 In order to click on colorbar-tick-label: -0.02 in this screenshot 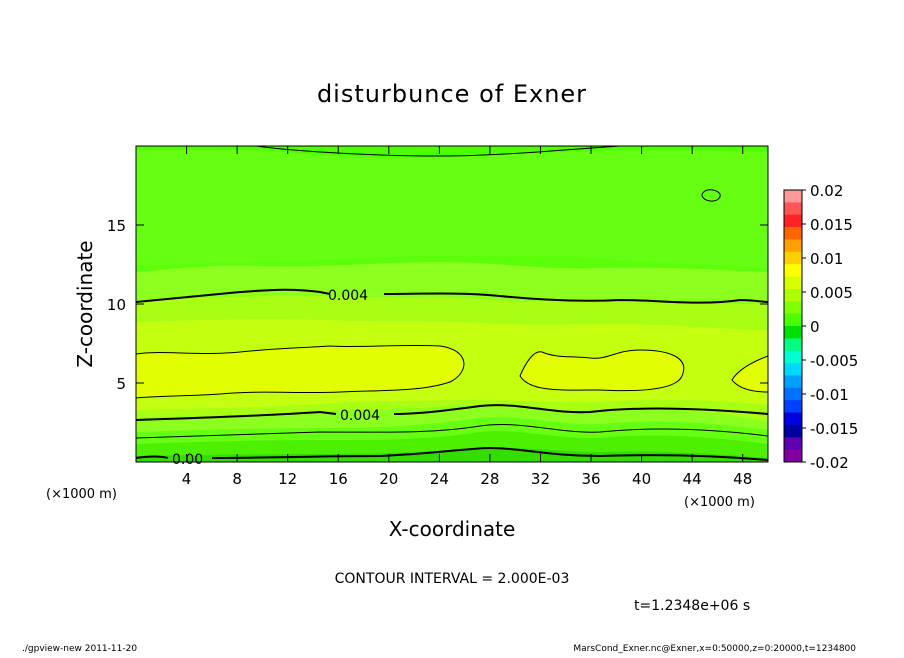, I will do `click(829, 463)`.